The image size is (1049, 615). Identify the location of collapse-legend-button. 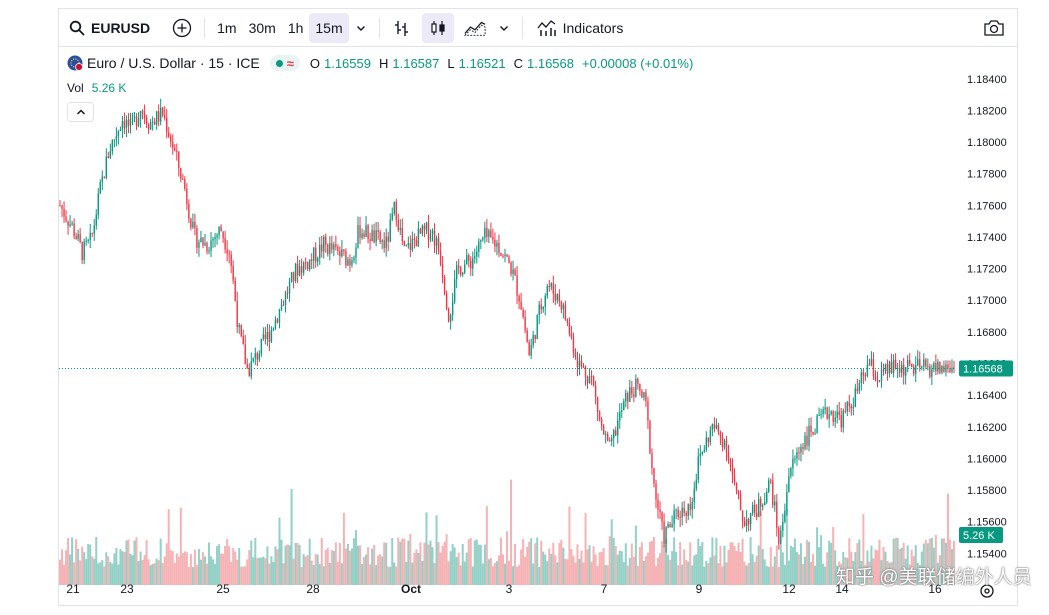
(80, 112).